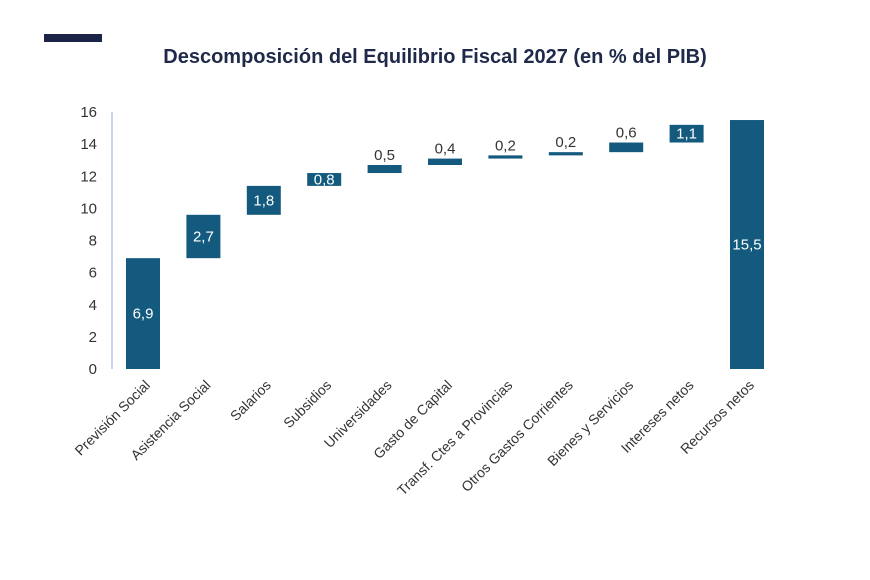 This screenshot has height=580, width=870. Describe the element at coordinates (626, 133) in the screenshot. I see `data-label: 0,6` at that location.